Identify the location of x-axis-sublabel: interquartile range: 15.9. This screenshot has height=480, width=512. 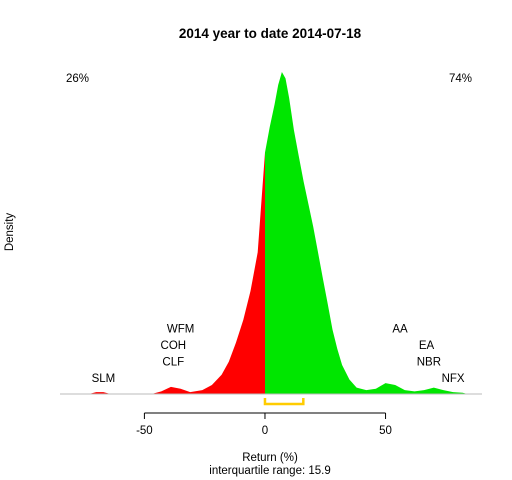
(269, 471).